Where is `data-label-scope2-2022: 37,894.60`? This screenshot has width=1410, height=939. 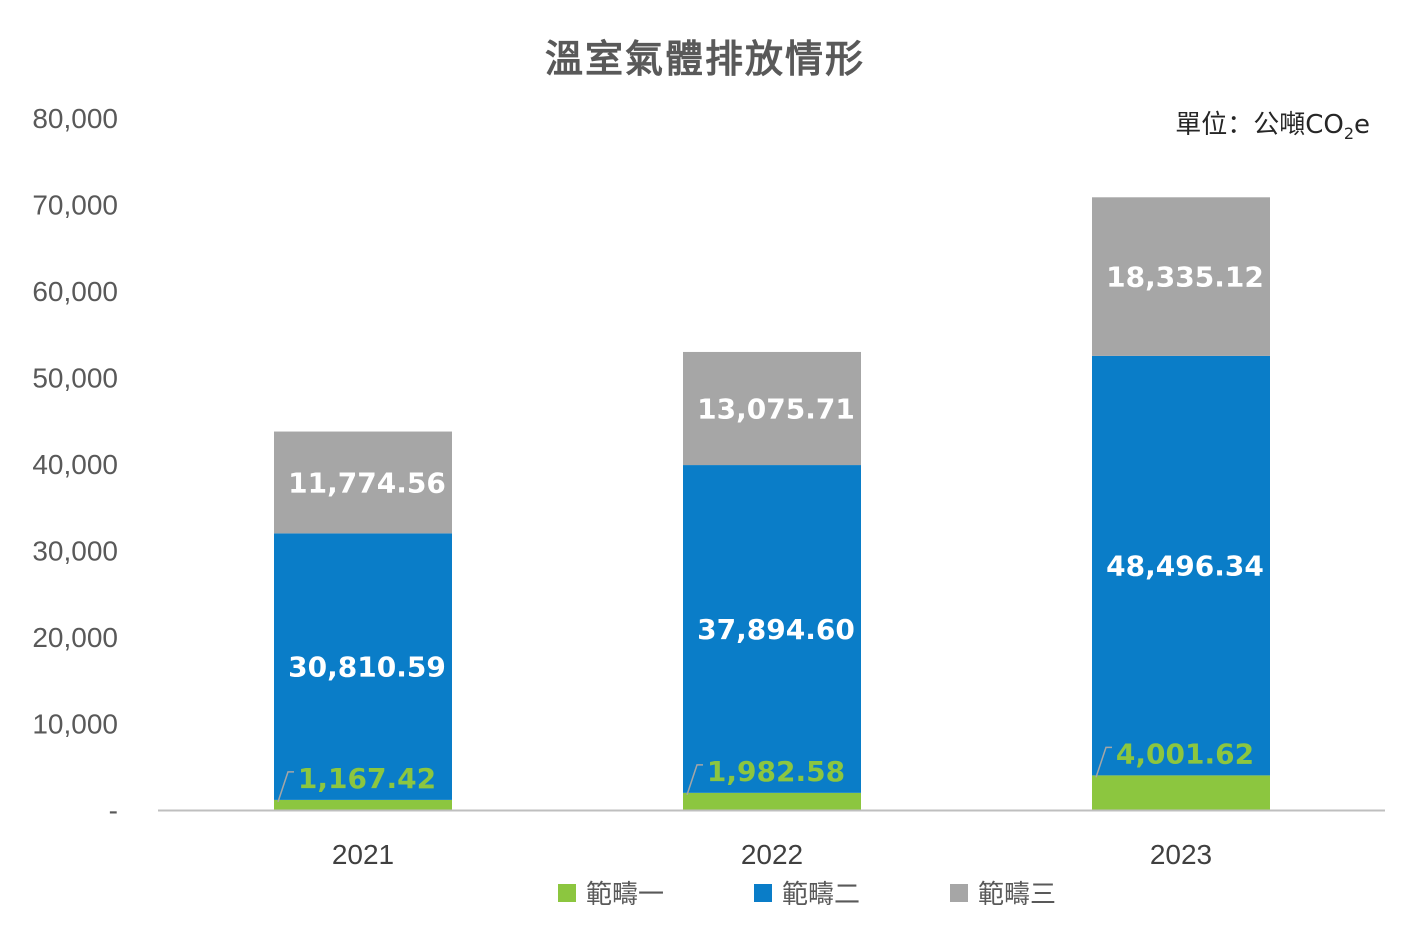
data-label-scope2-2022: 37,894.60 is located at coordinates (776, 629).